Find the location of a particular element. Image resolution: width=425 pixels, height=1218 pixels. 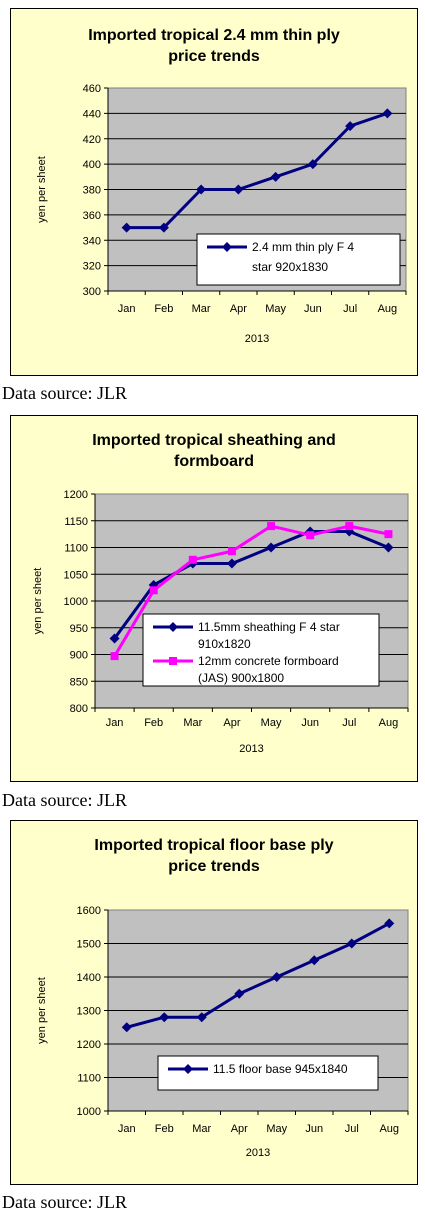

chart-3-series-1-line is located at coordinates (258, 975).